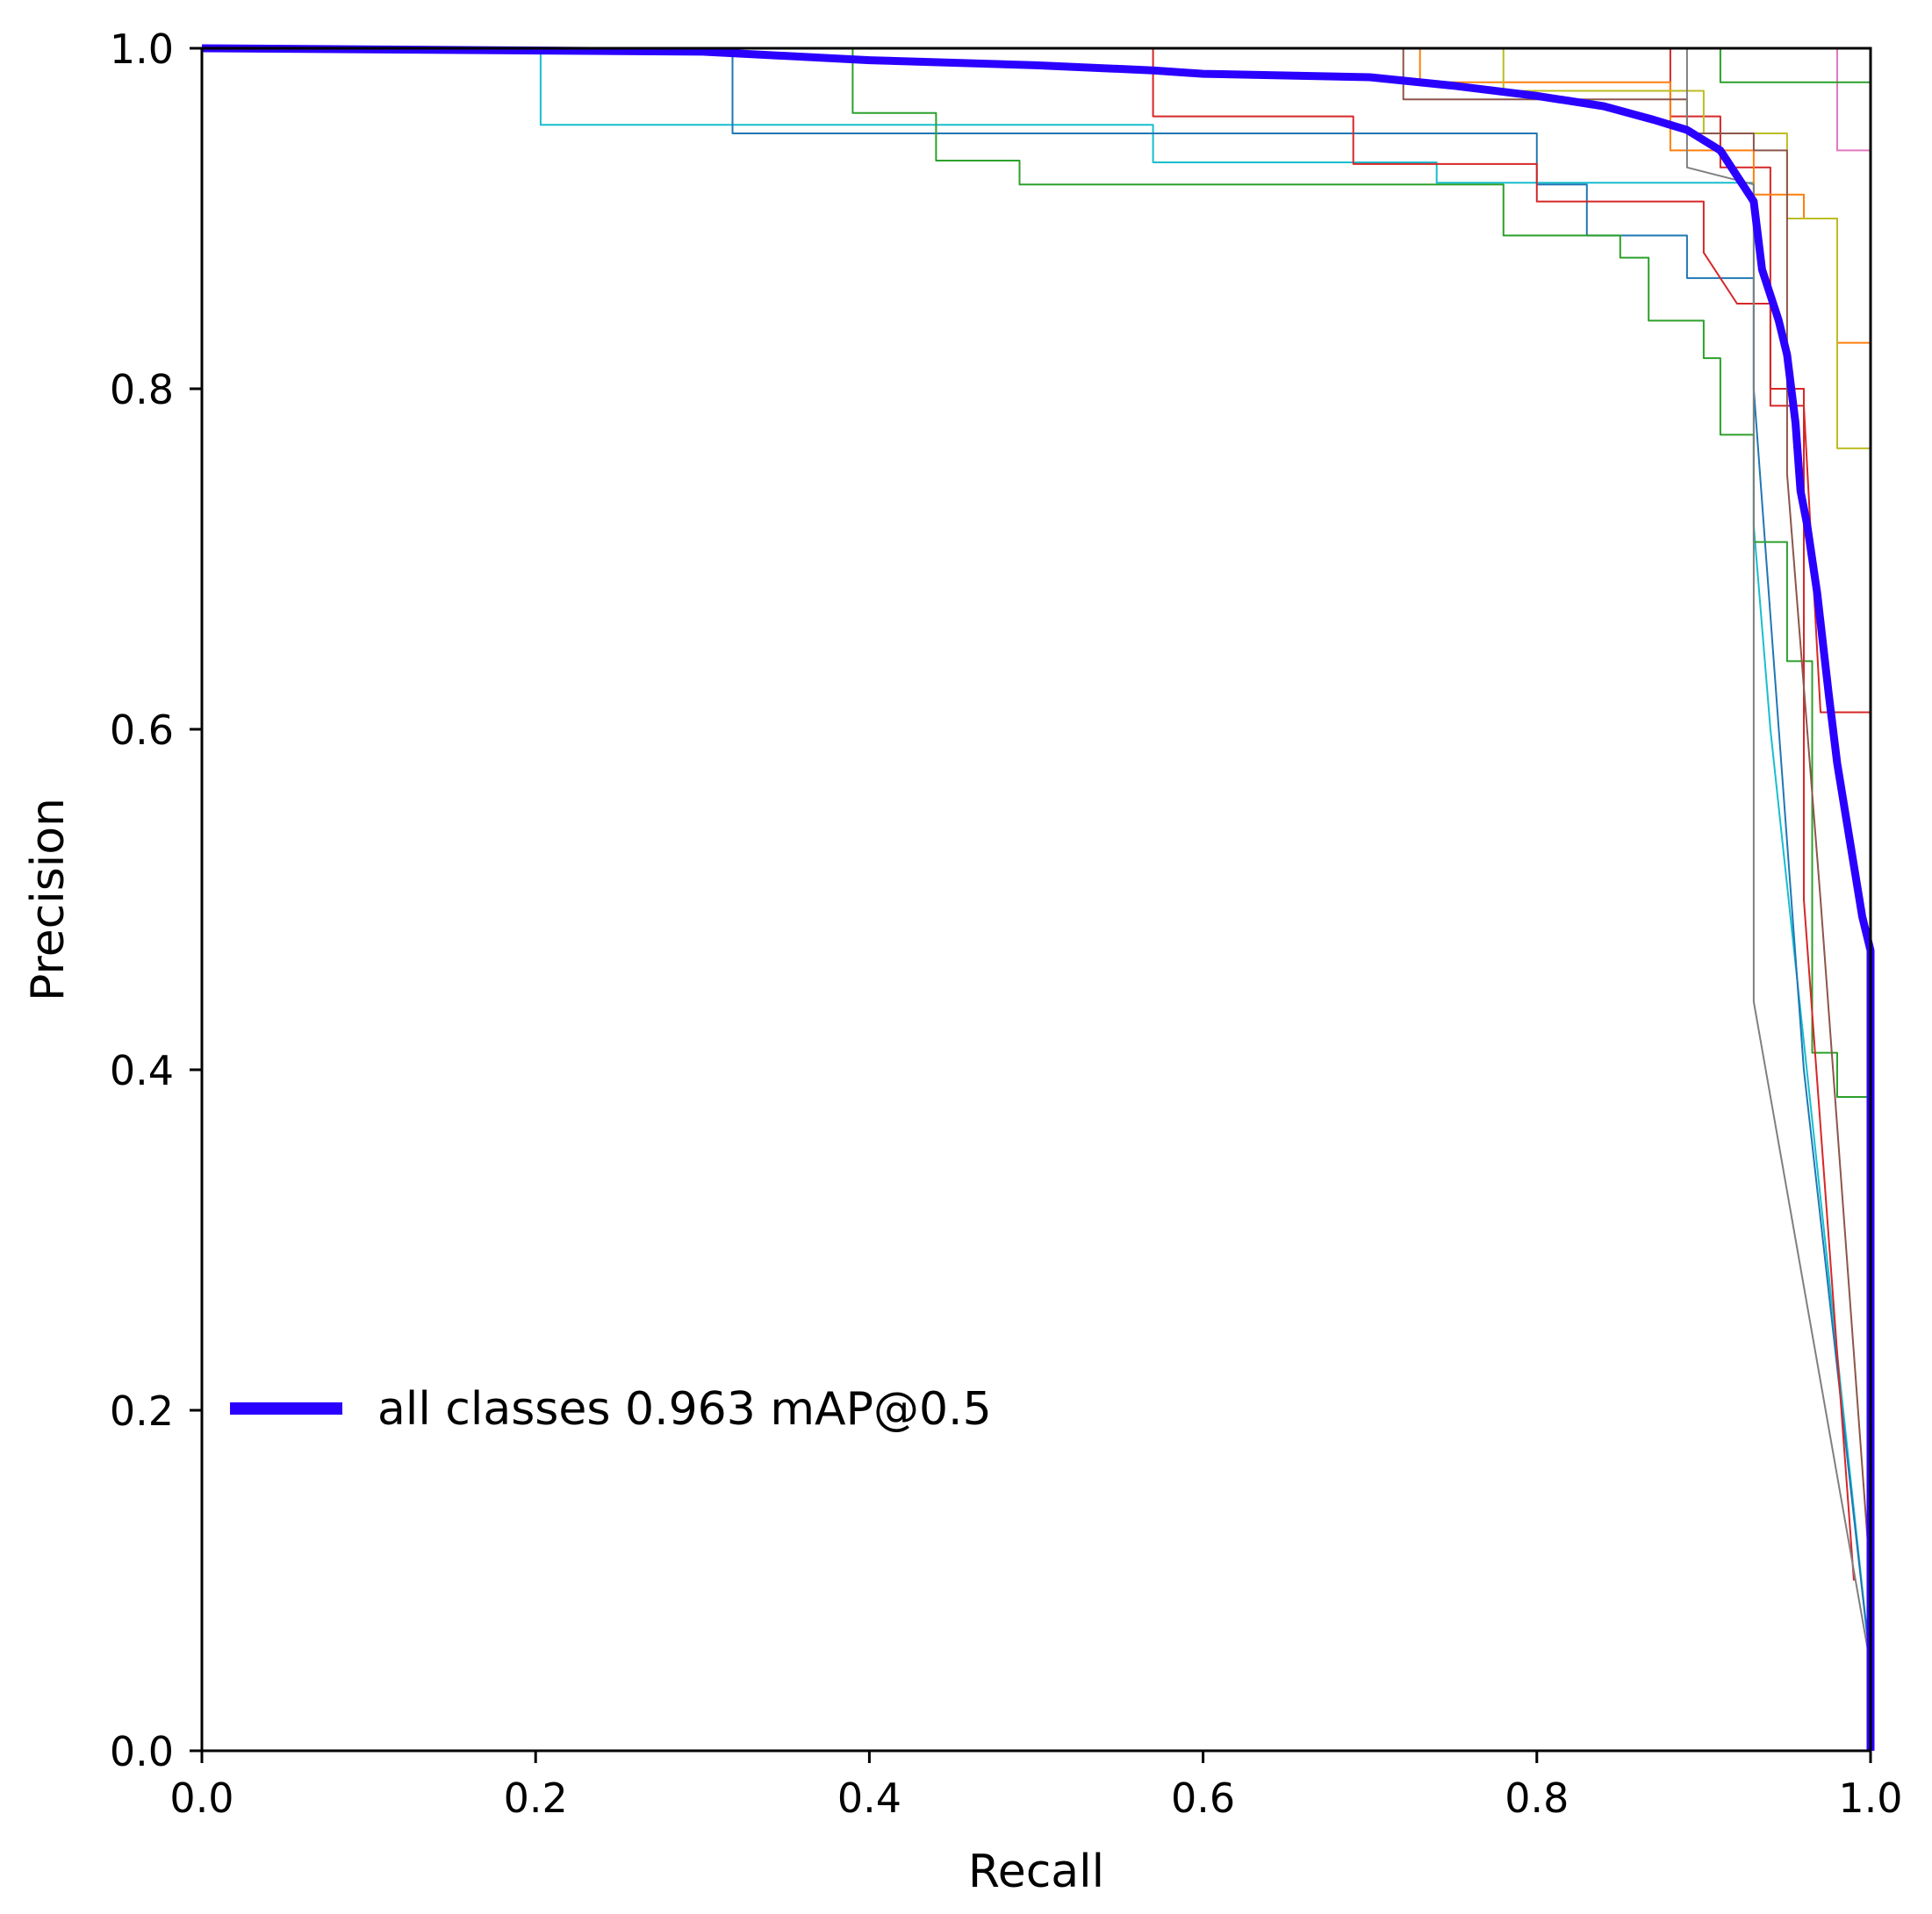  Describe the element at coordinates (142, 389) in the screenshot. I see `y-tick-label: 0.8` at that location.